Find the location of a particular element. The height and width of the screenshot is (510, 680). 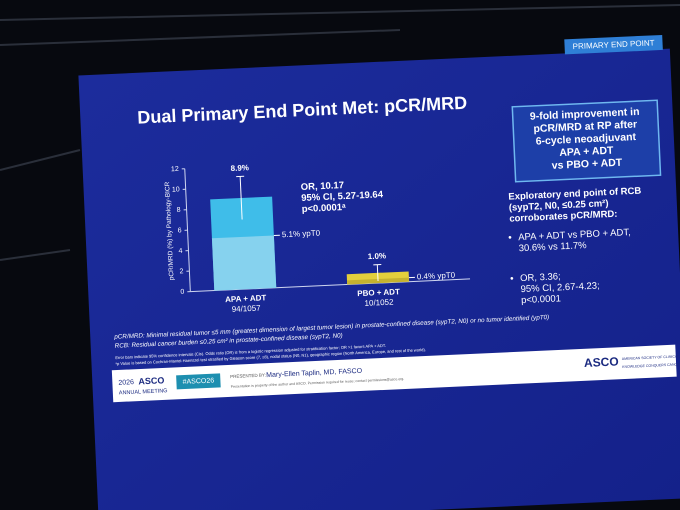

y-tick-label: 6 is located at coordinates (180, 230).